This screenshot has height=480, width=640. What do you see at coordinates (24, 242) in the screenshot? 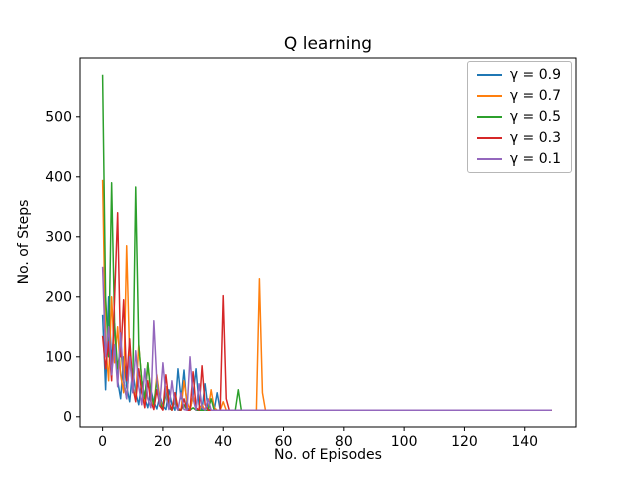
I see `y-axis-label: No. of Steps` at bounding box center [24, 242].